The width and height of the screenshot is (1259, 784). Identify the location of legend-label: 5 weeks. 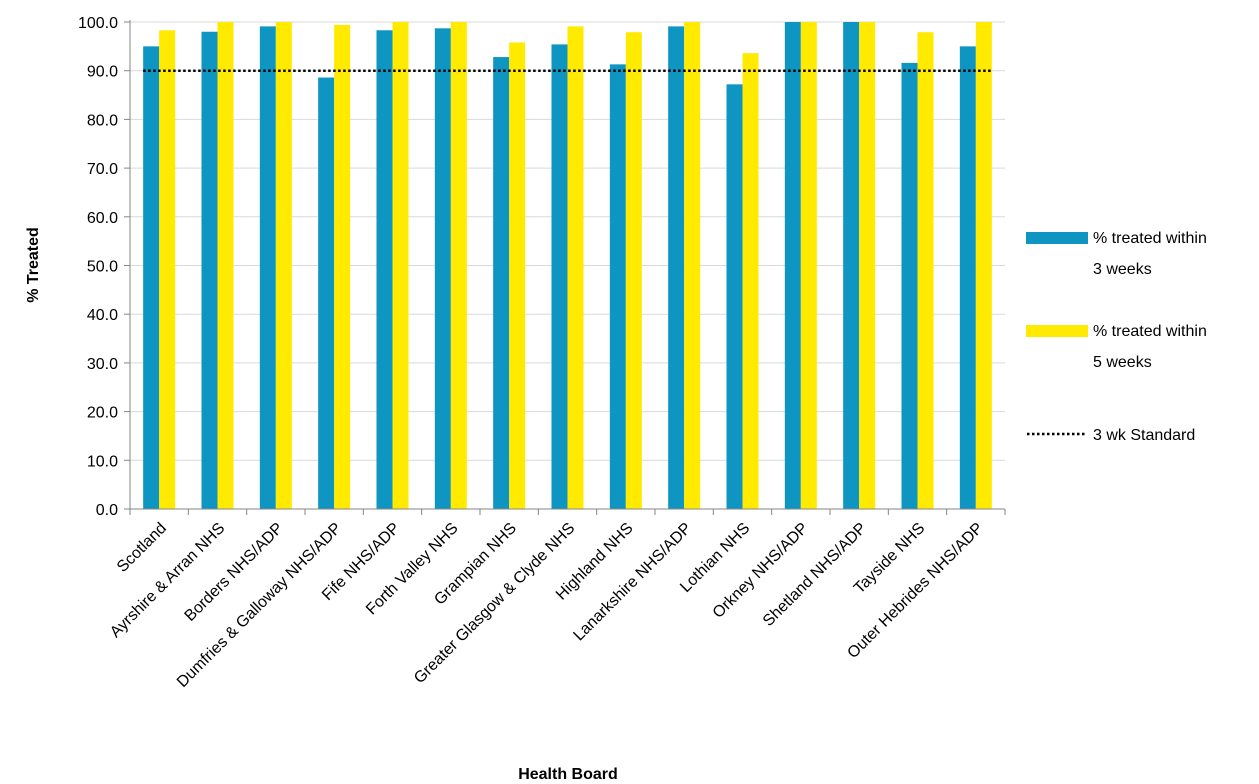
(1122, 362).